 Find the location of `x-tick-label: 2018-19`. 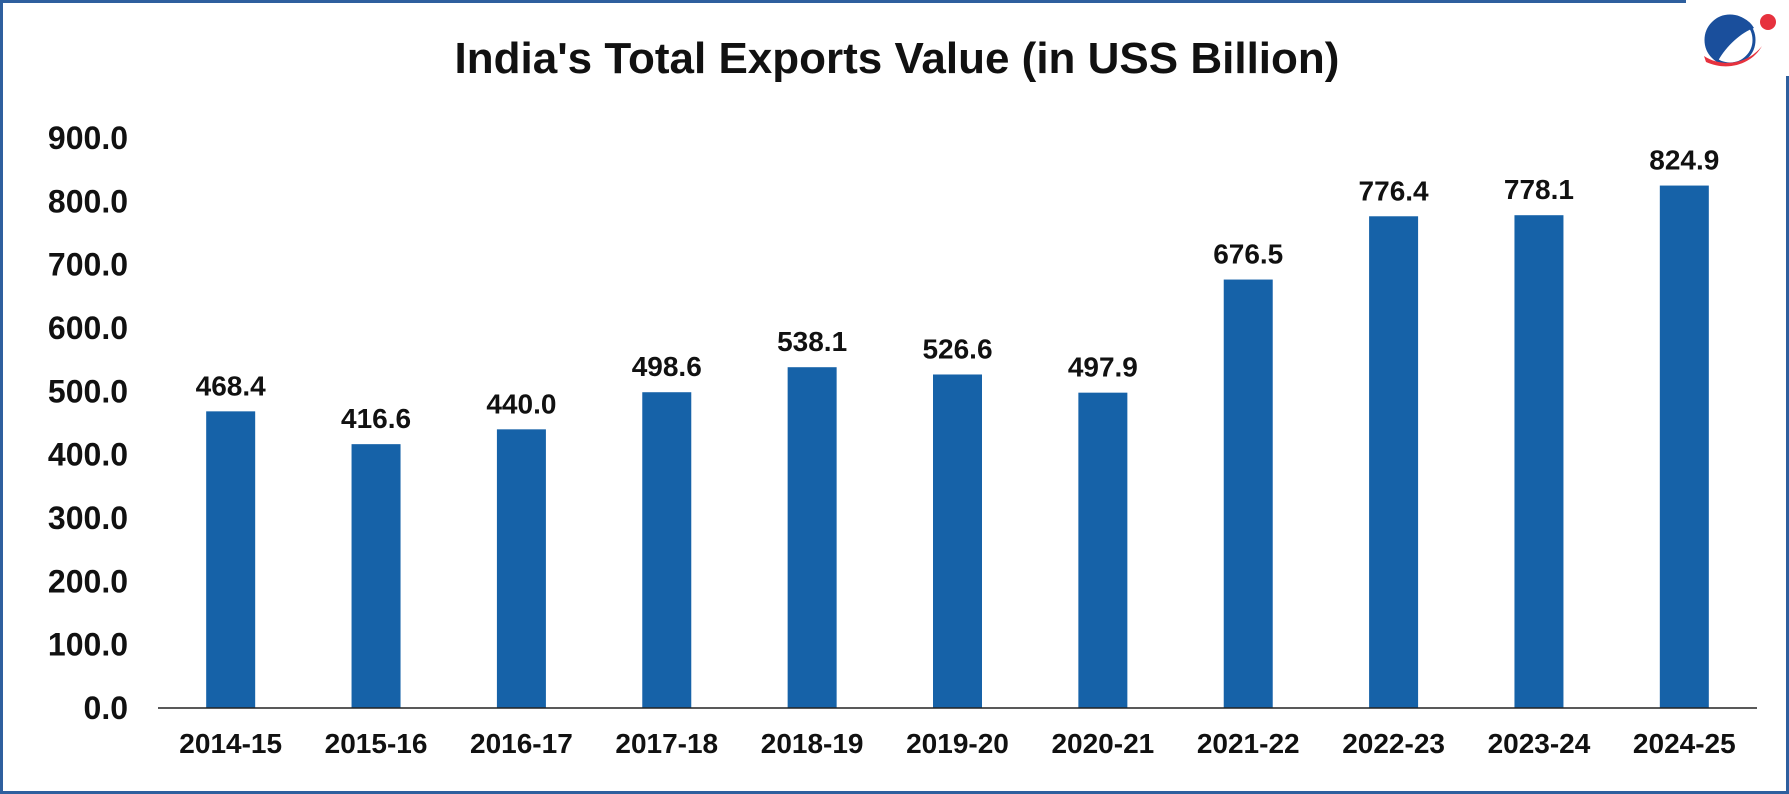

x-tick-label: 2018-19 is located at coordinates (812, 743).